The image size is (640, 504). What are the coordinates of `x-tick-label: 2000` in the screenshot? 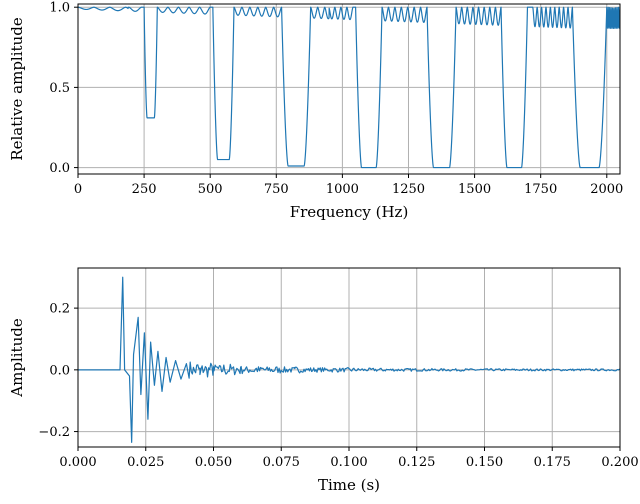 It's located at (606, 189).